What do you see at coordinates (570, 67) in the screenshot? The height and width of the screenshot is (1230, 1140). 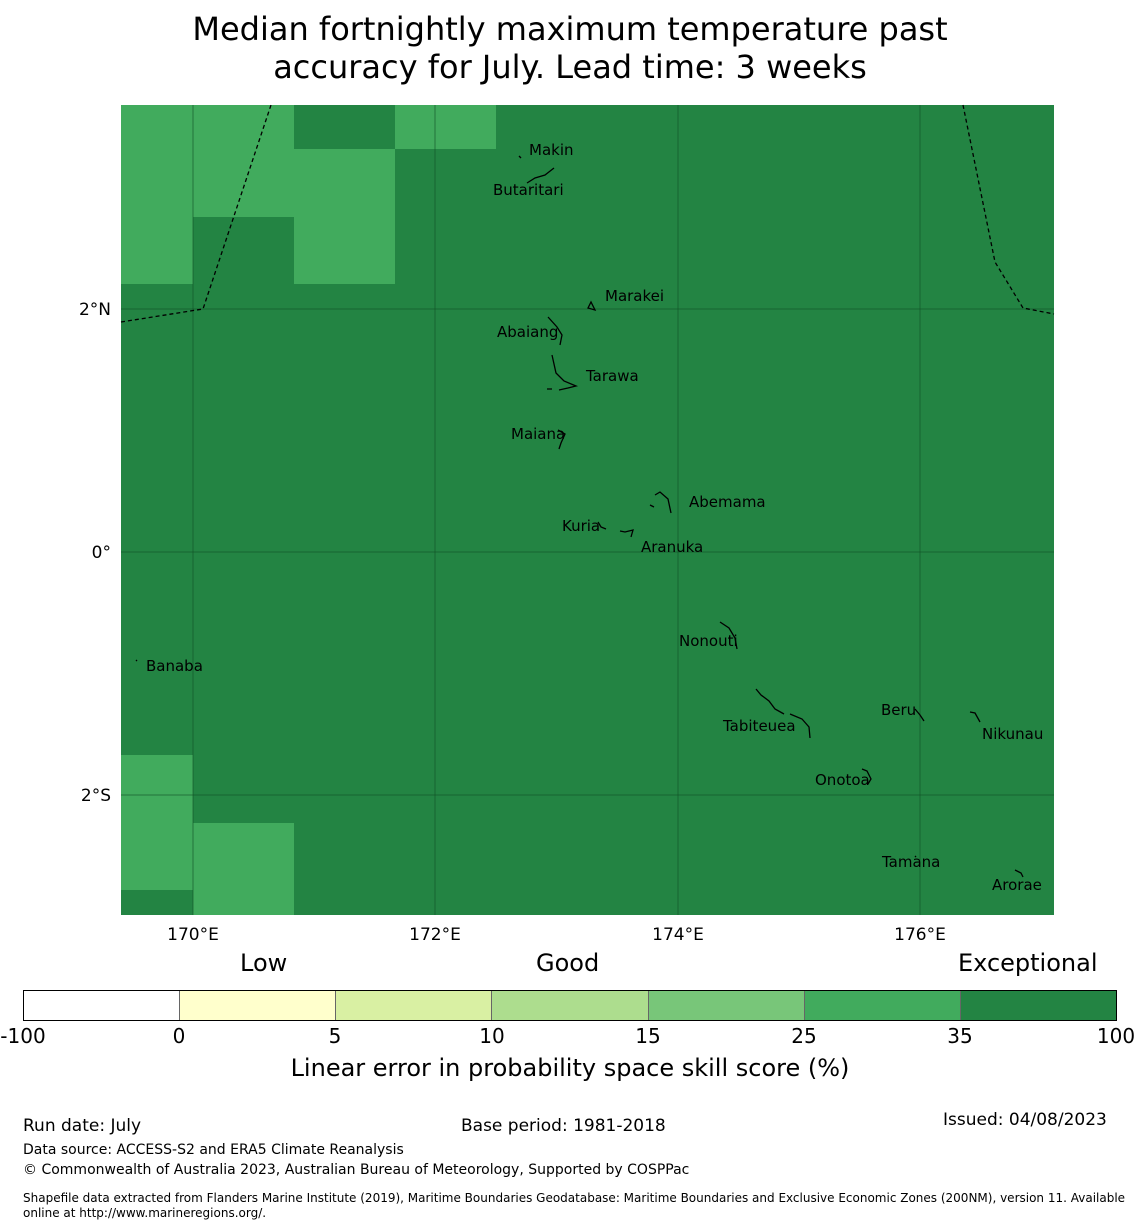 I see `title-line-2: accuracy for July. Lead time: 3 weeks` at bounding box center [570, 67].